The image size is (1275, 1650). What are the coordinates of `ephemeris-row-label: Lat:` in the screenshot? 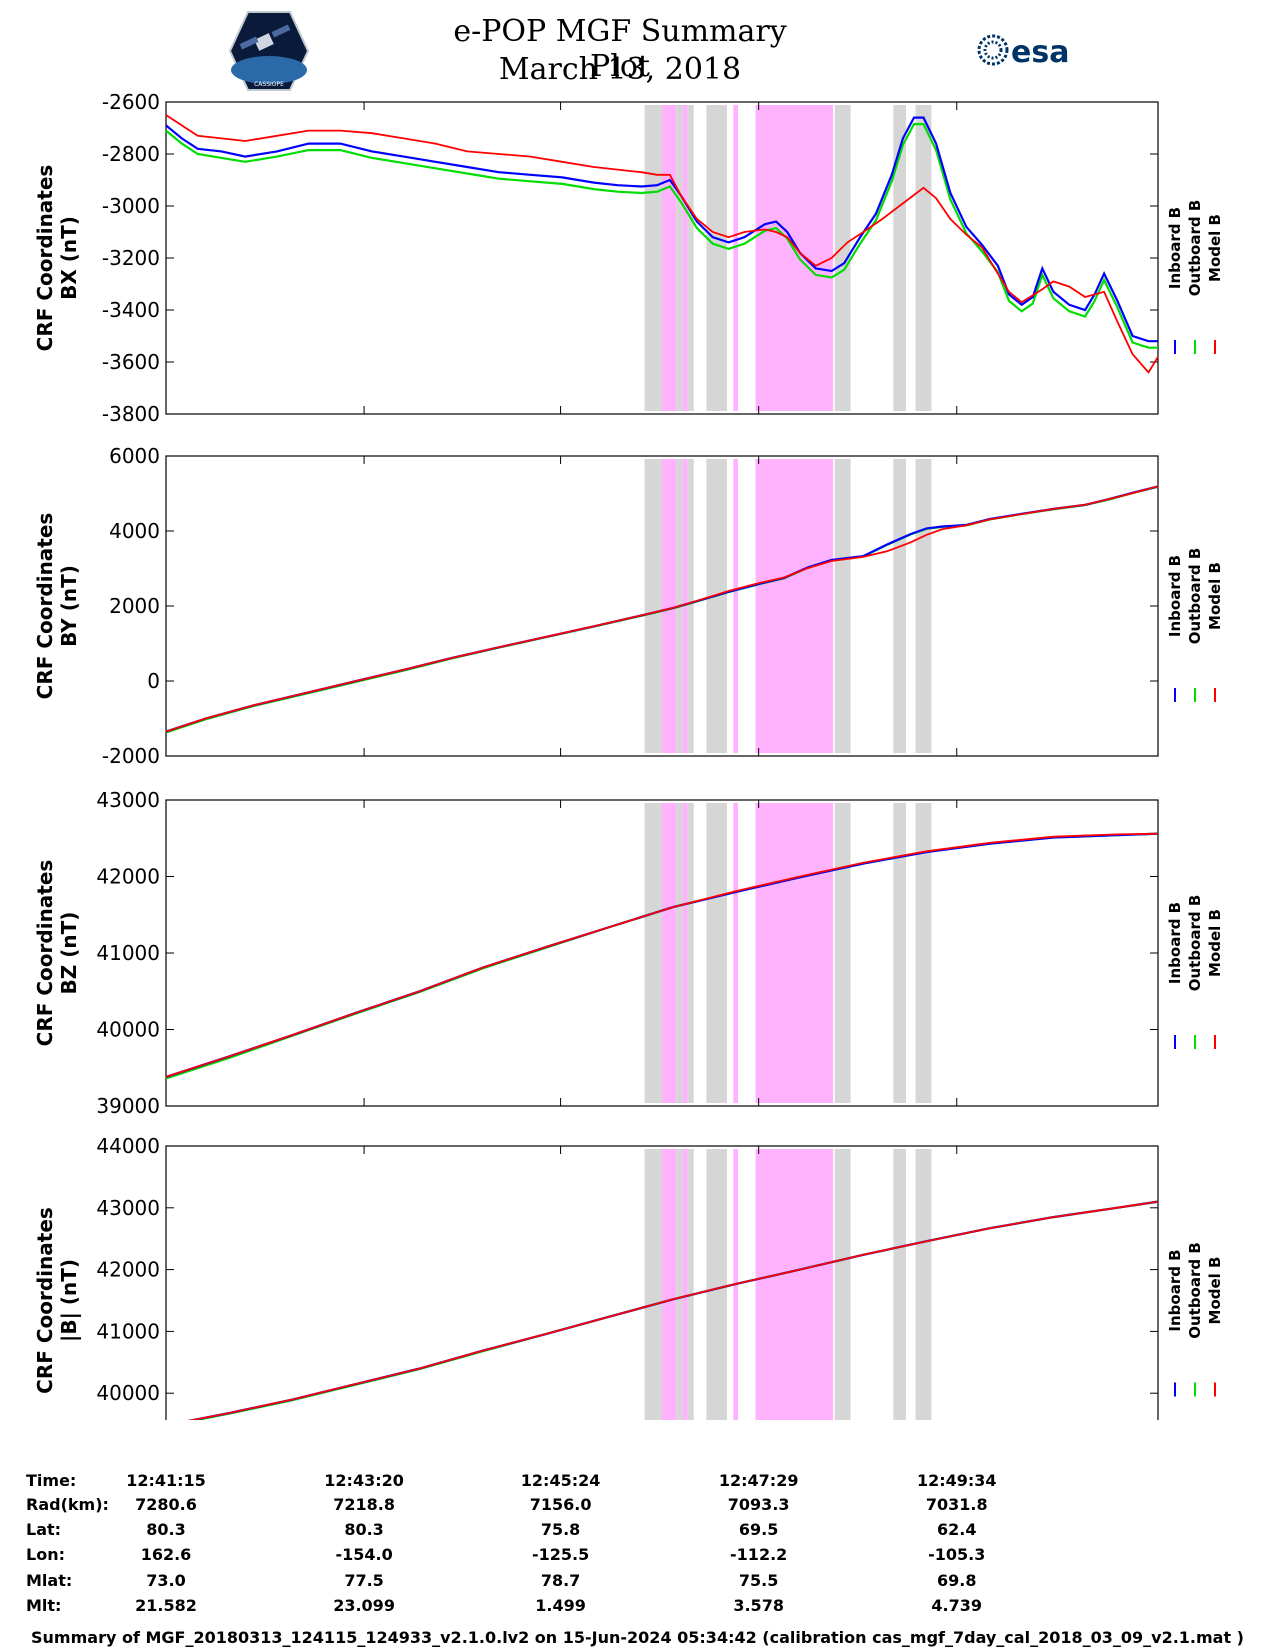 It's located at (44, 1529).